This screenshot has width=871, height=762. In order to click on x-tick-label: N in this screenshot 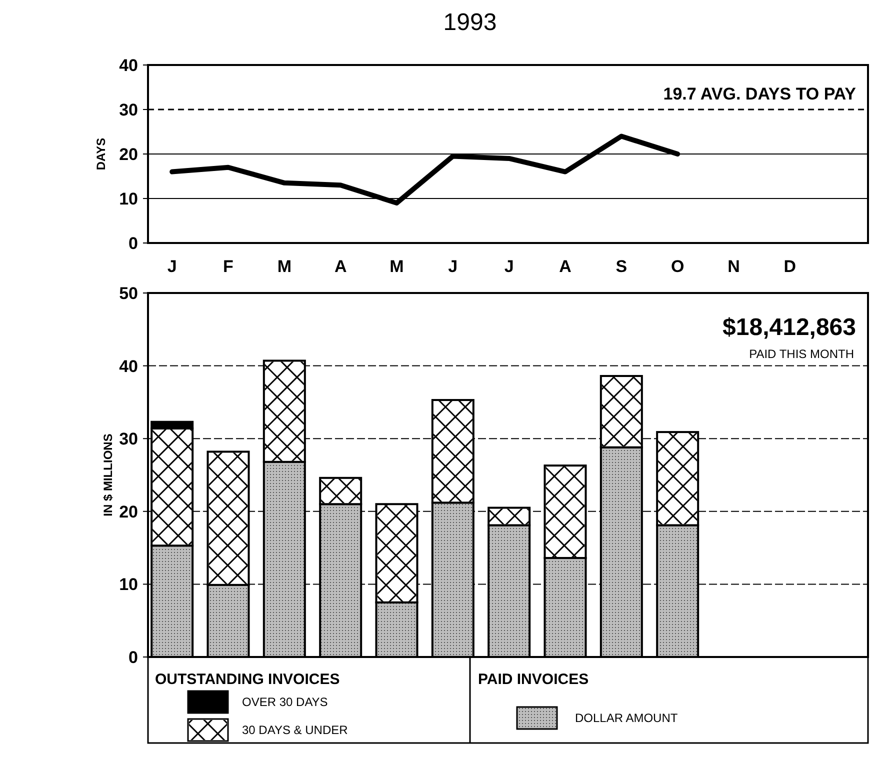, I will do `click(734, 266)`.